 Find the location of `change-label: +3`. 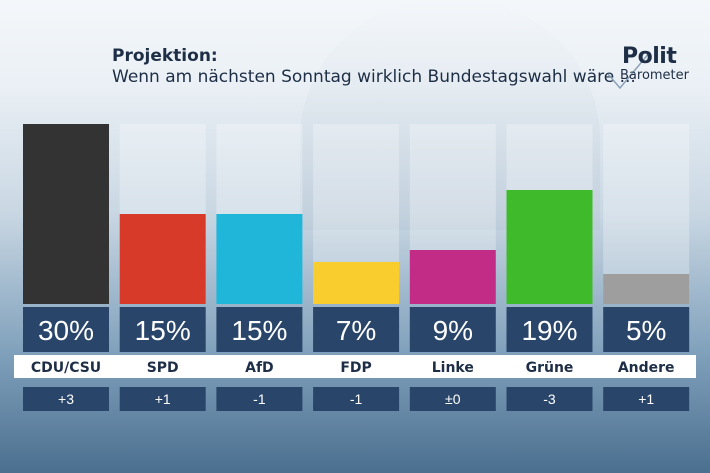

change-label: +3 is located at coordinates (66, 399).